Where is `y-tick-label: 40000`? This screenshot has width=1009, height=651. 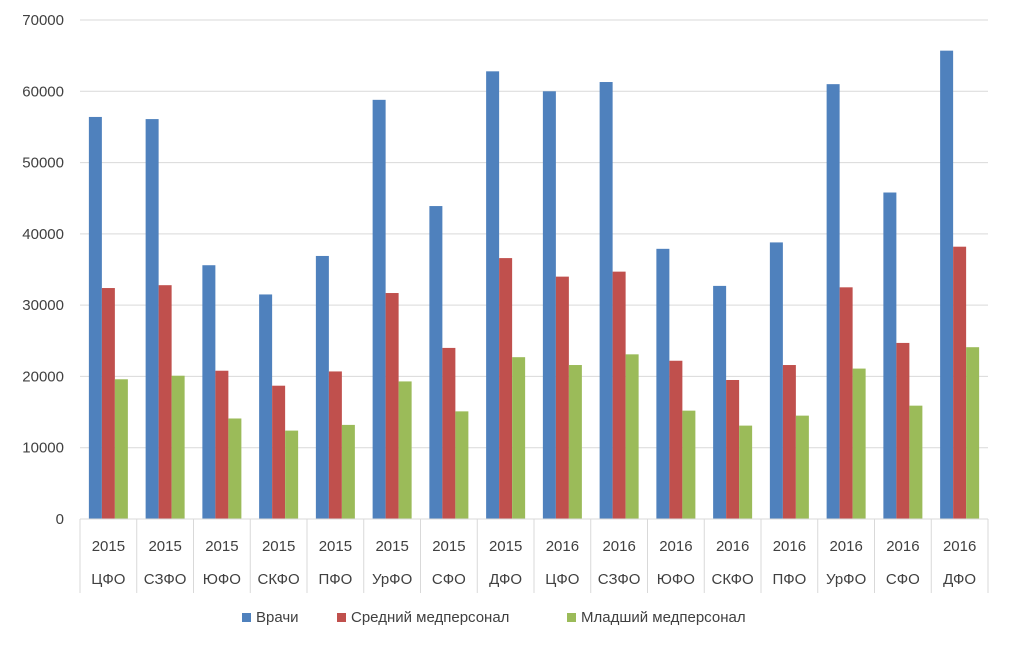 y-tick-label: 40000 is located at coordinates (43, 234).